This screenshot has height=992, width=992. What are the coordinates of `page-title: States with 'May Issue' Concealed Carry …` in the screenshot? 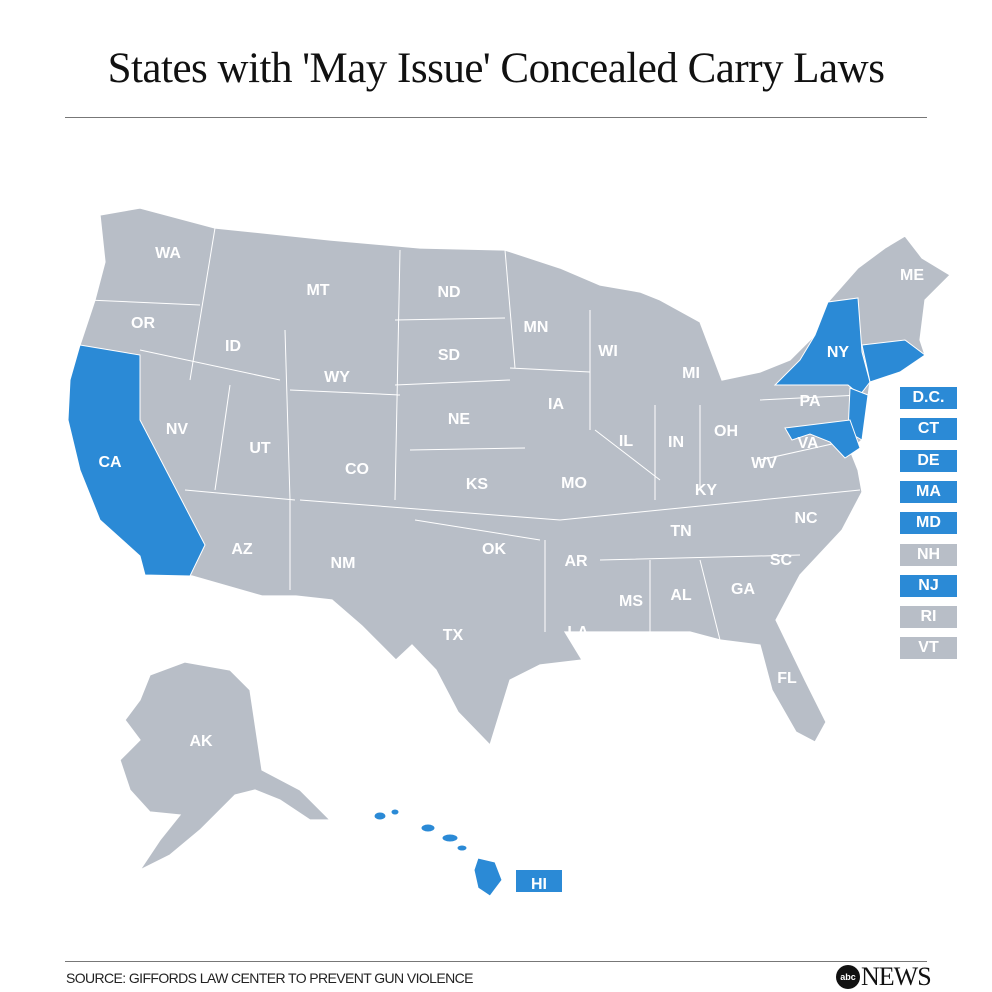 It's located at (496, 68).